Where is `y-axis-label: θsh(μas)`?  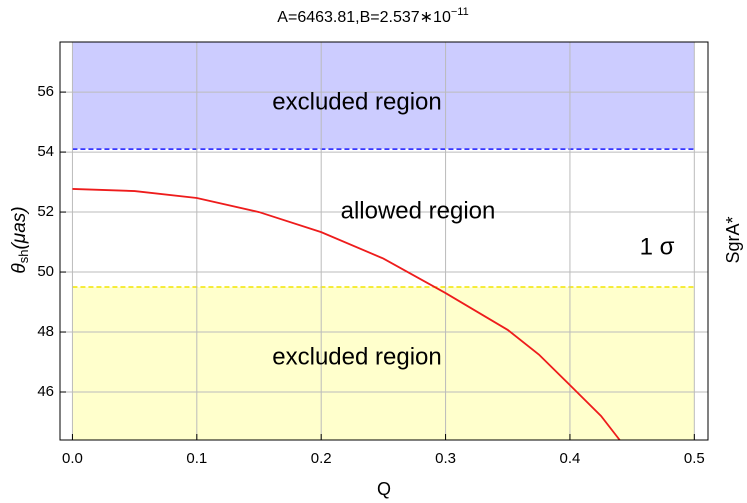 y-axis-label: θsh(μas) is located at coordinates (20, 239).